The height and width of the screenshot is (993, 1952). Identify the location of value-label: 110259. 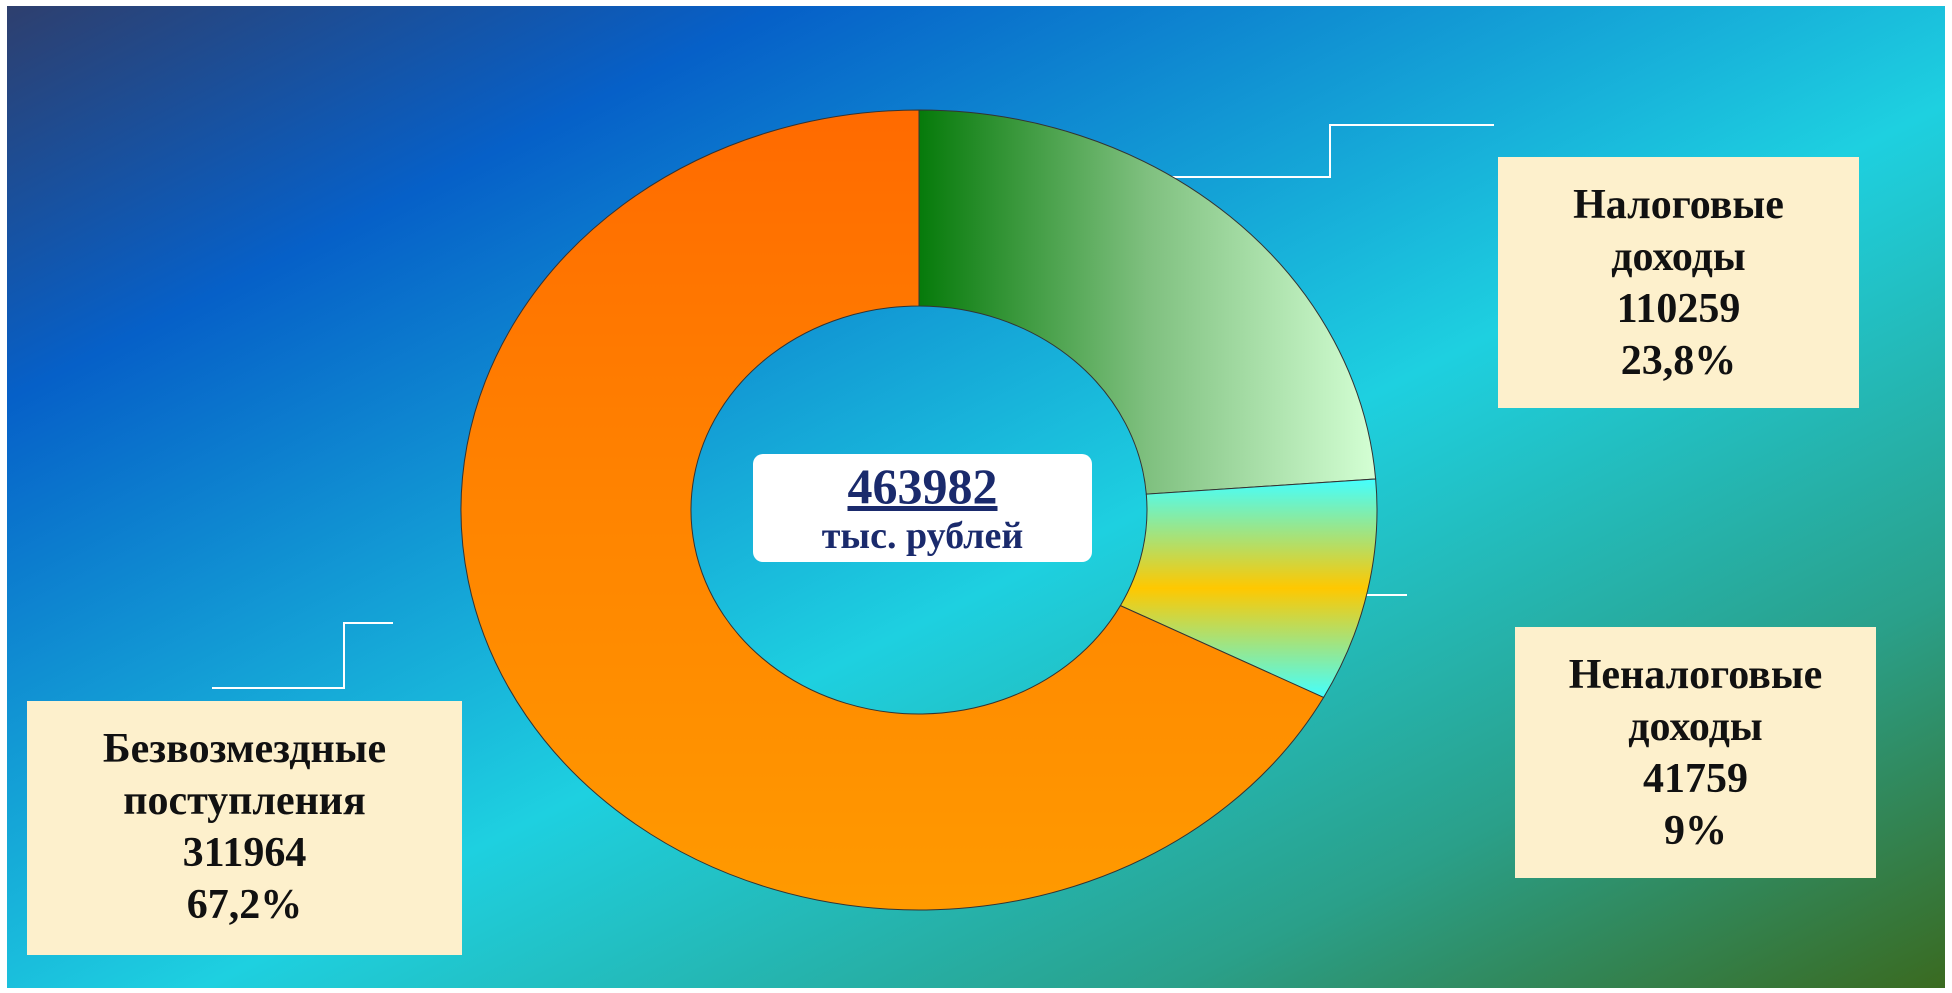
(1678, 309).